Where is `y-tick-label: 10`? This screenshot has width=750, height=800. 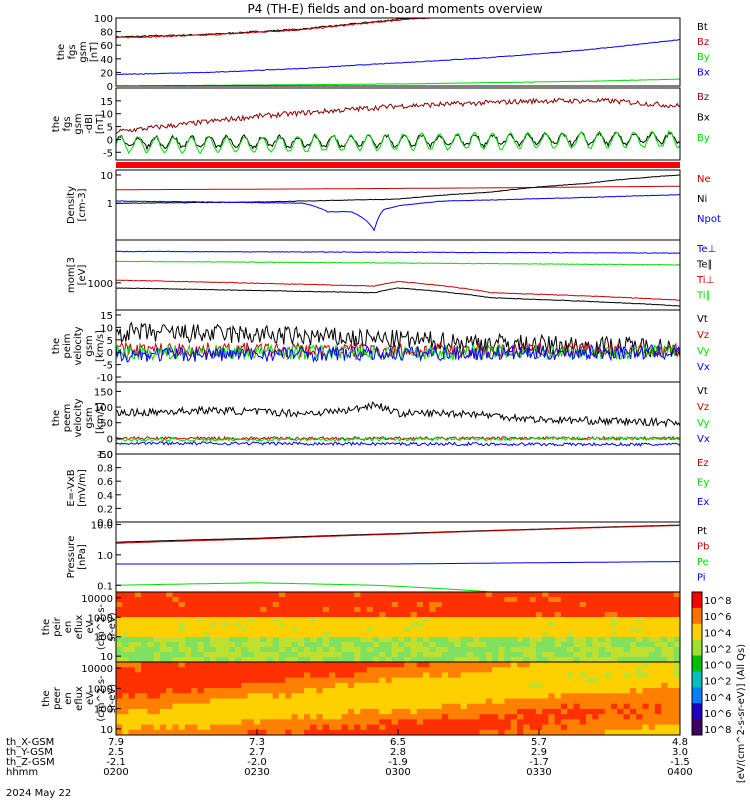
y-tick-label: 10 is located at coordinates (106, 176).